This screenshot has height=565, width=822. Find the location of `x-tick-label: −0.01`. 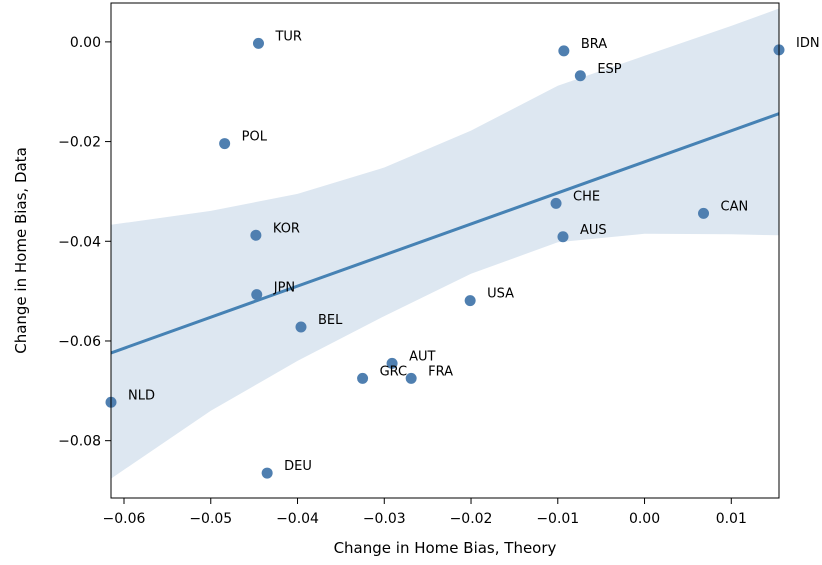

x-tick-label: −0.01 is located at coordinates (557, 519).